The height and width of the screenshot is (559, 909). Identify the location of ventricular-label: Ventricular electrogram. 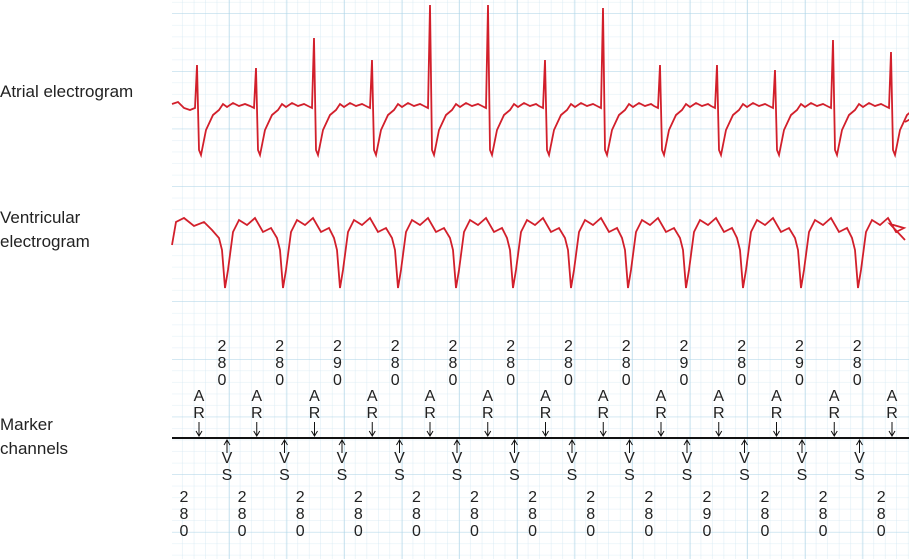
(45, 229).